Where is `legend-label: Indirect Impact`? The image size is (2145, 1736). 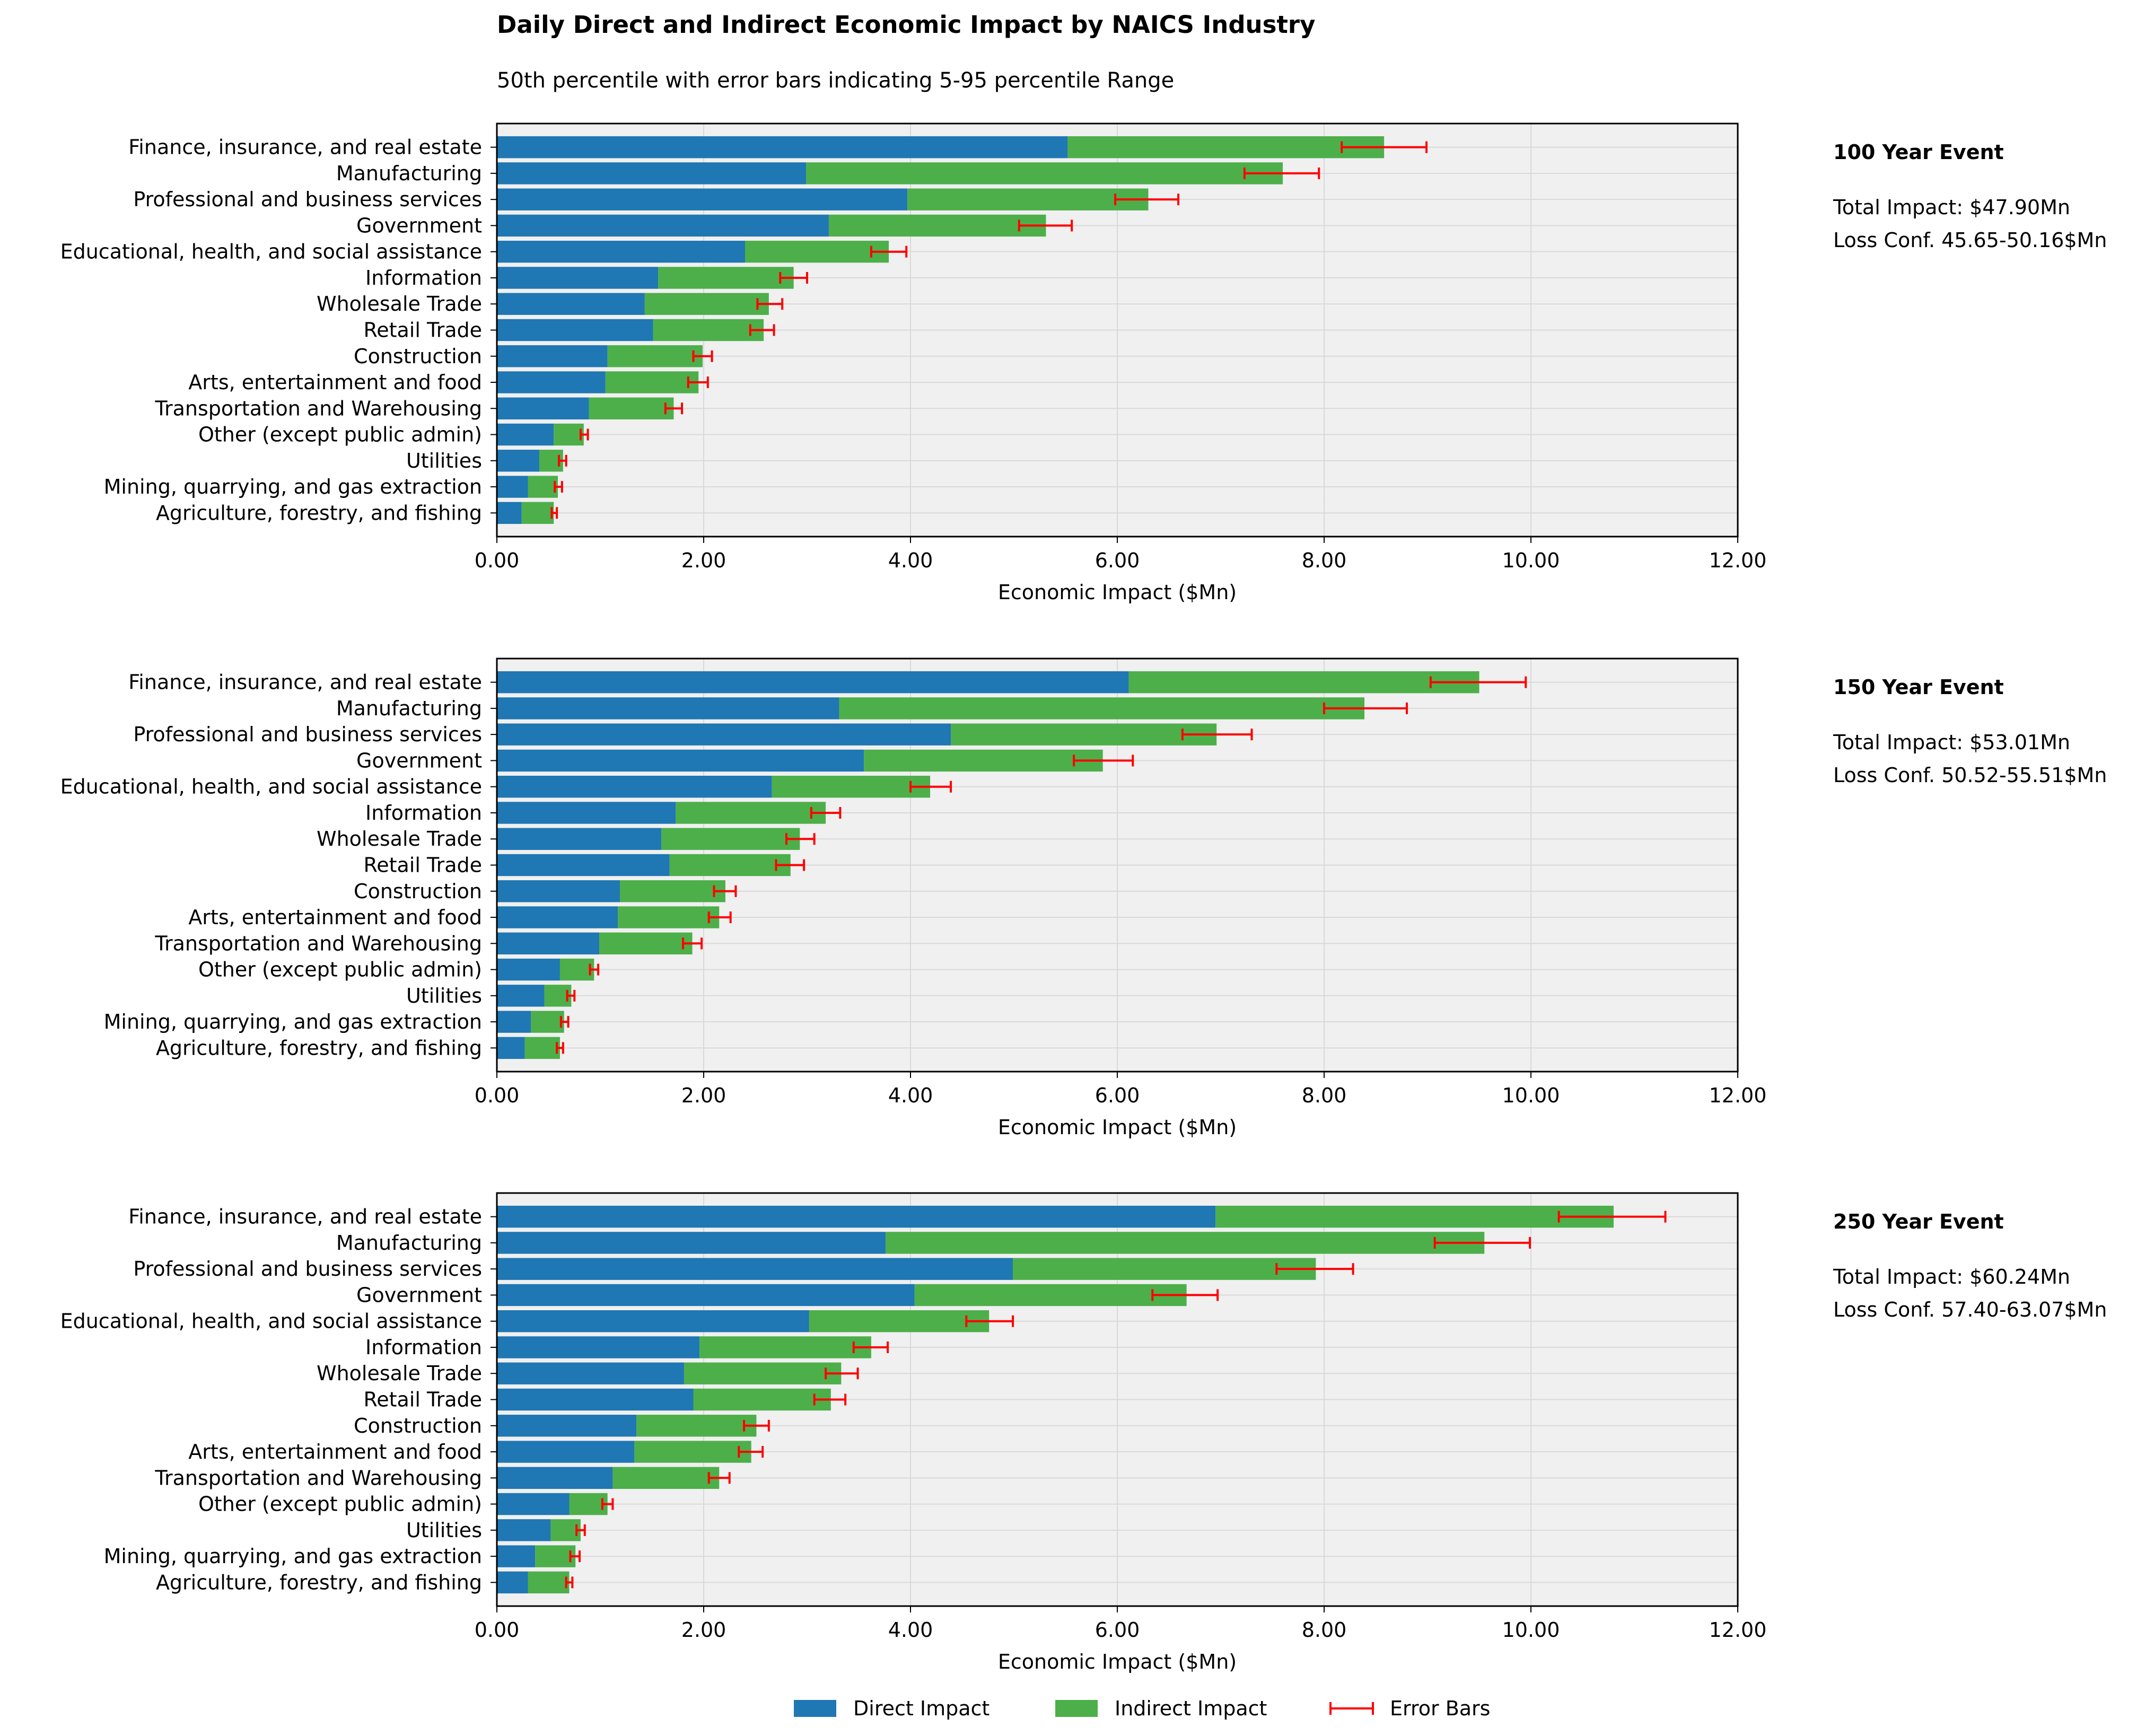
legend-label: Indirect Impact is located at coordinates (1191, 1708).